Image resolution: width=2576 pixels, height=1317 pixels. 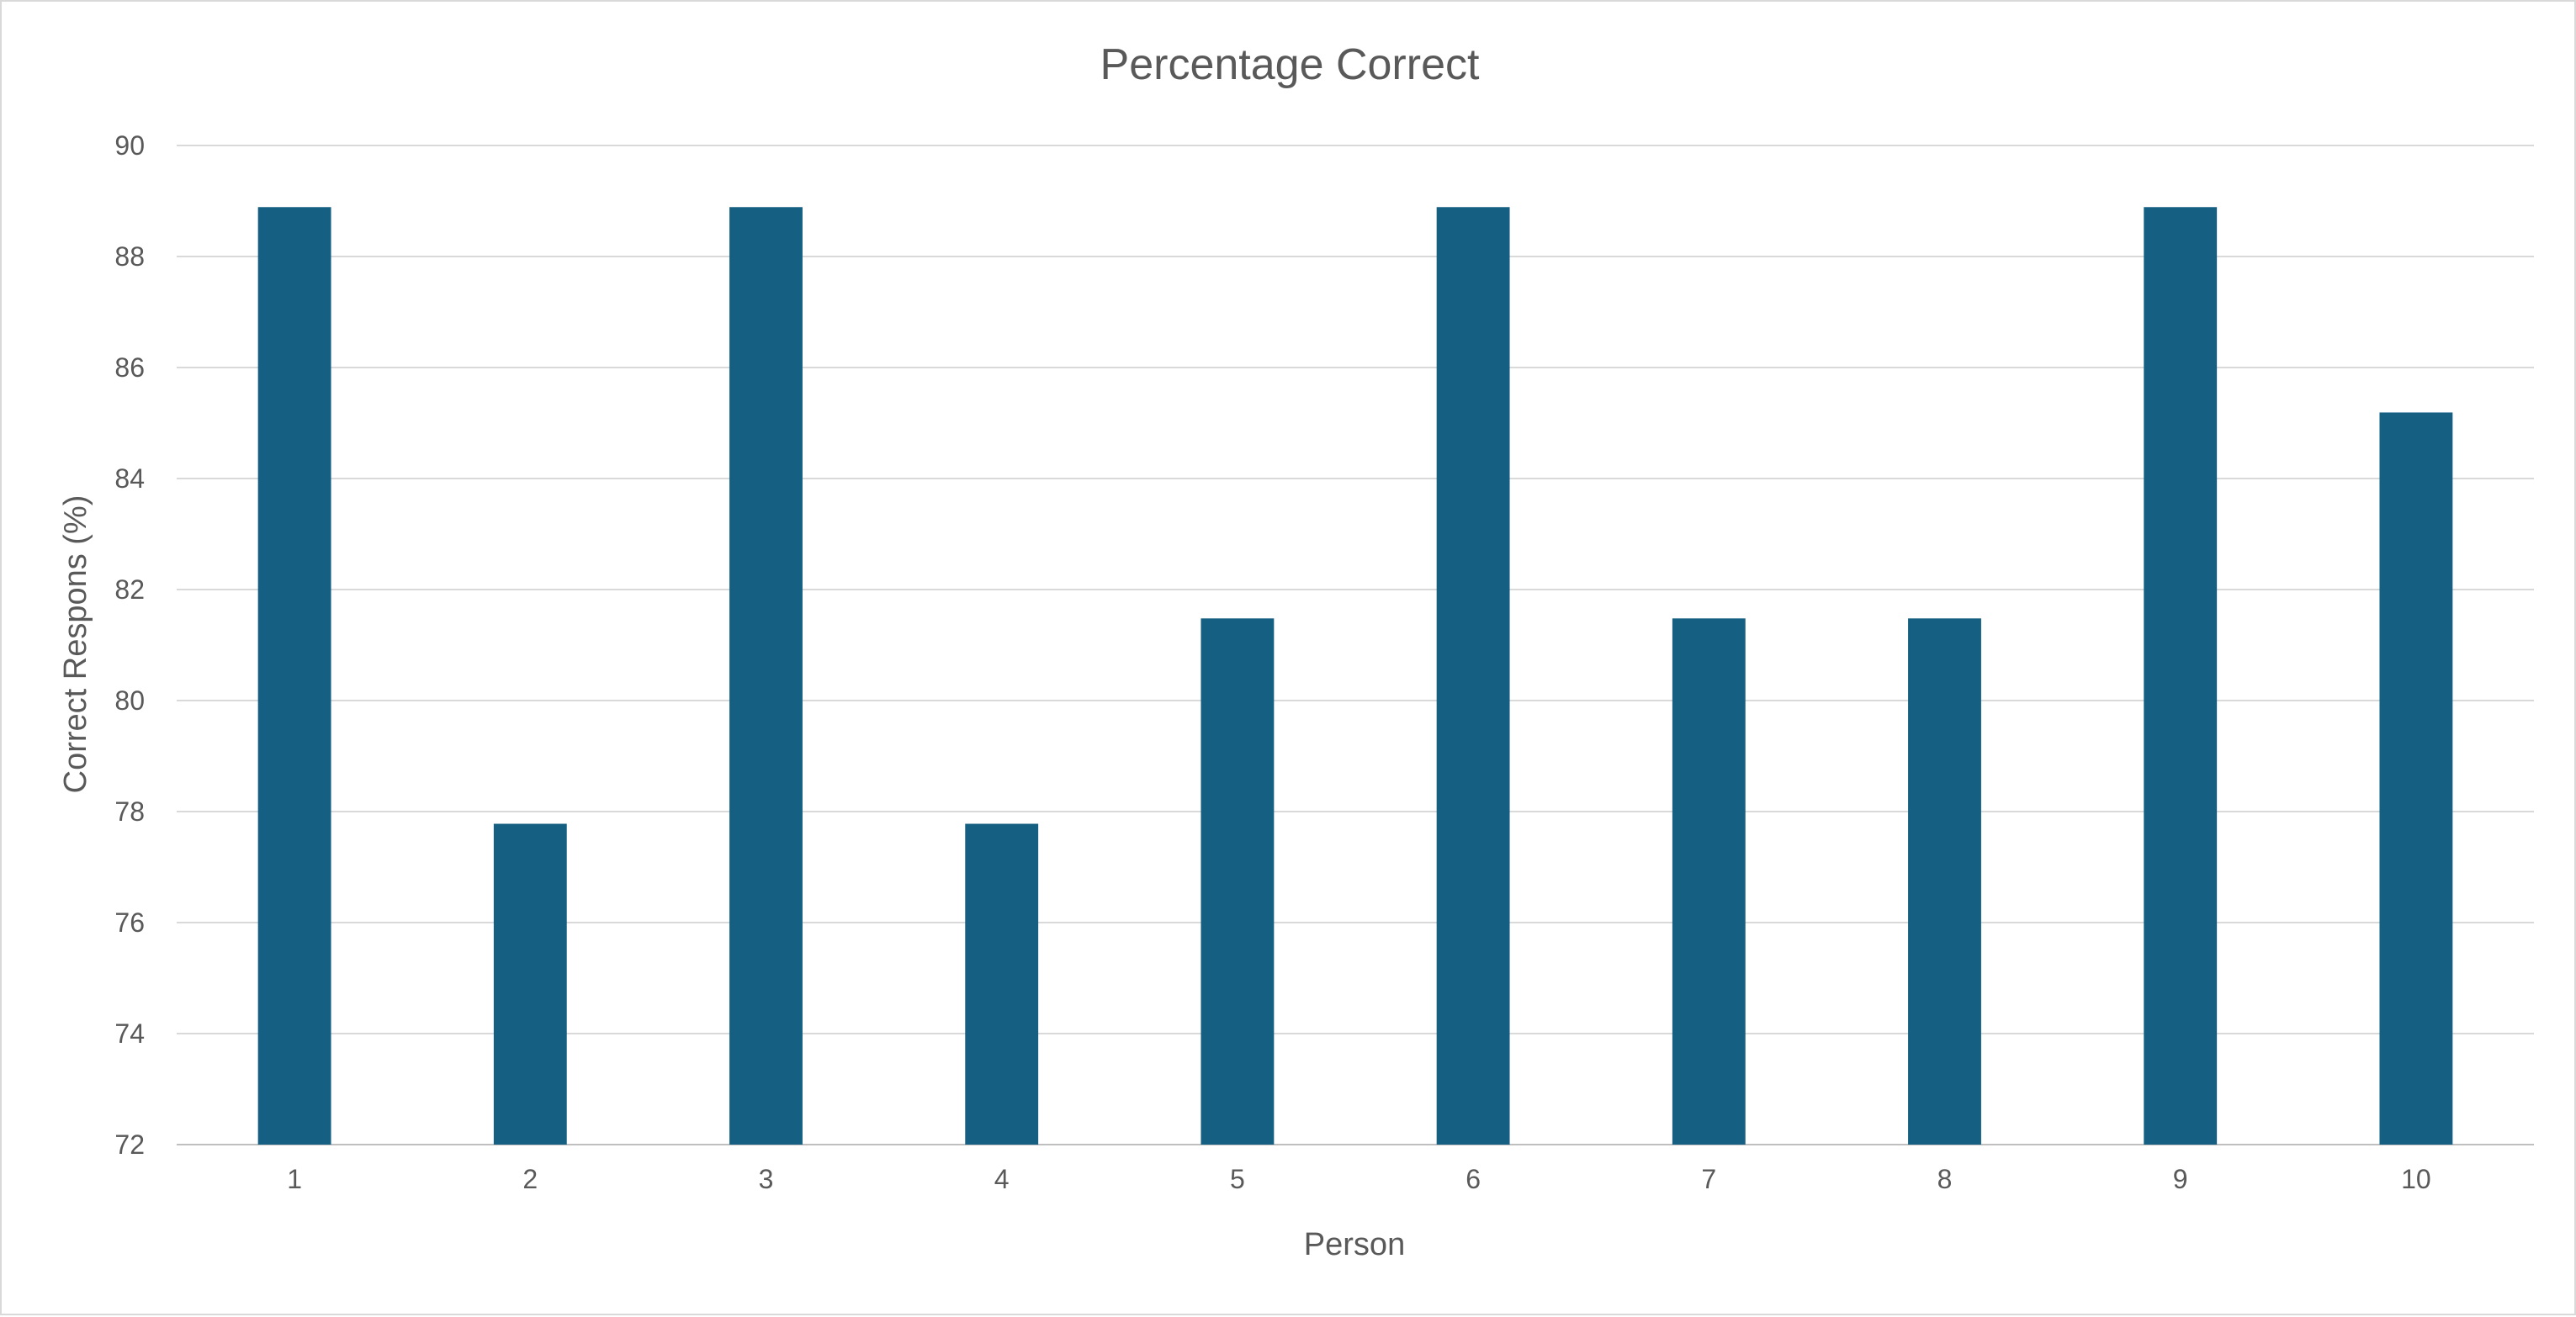 I want to click on x-tick-label: 1, so click(x=294, y=1179).